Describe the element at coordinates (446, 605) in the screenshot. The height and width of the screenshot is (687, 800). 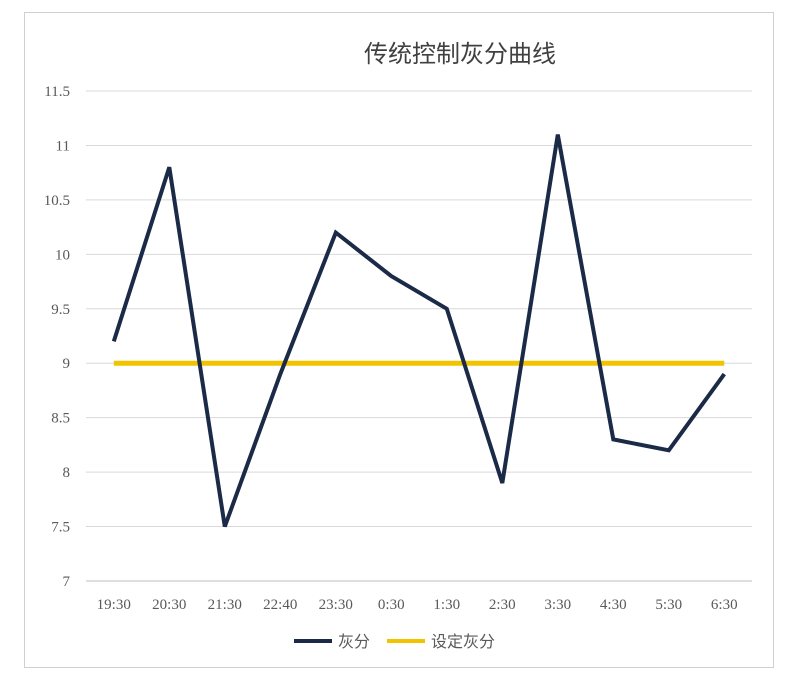
I see `x-tick-label: 1:30` at that location.